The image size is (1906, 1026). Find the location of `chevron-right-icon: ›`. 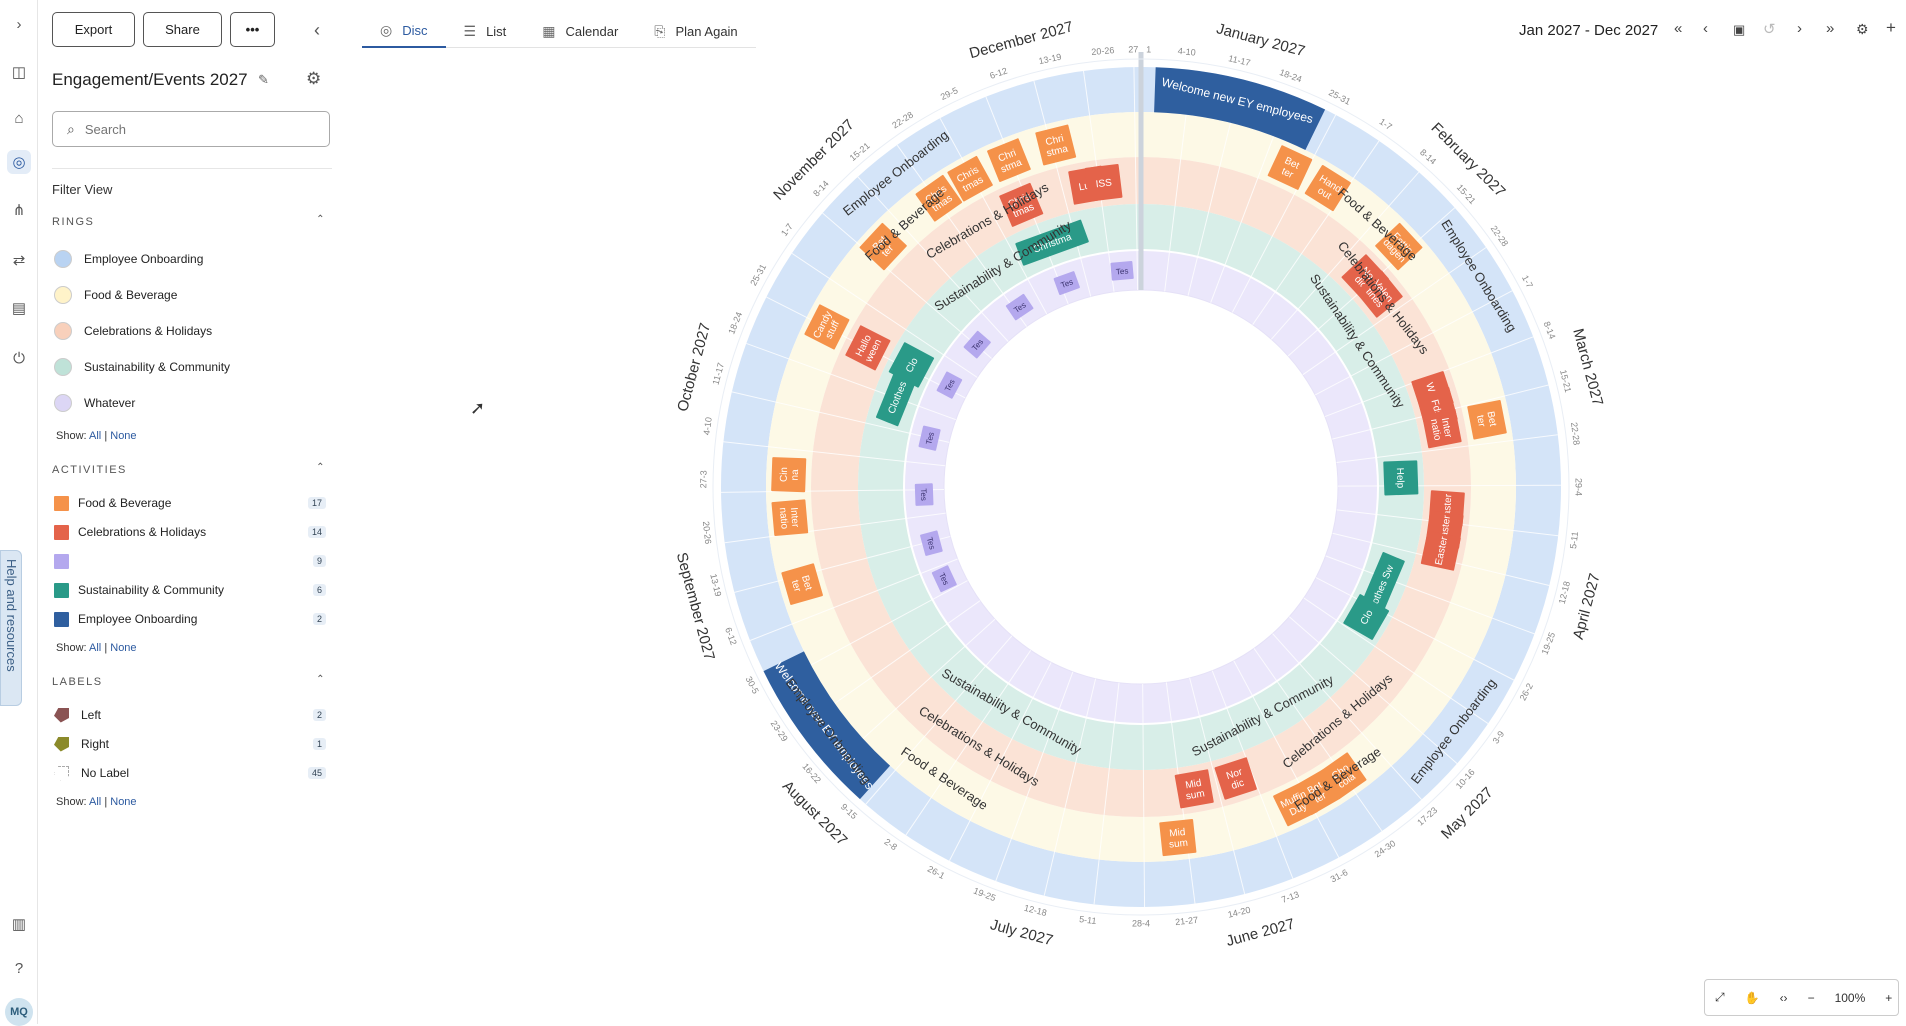

chevron-right-icon: › is located at coordinates (1799, 28).